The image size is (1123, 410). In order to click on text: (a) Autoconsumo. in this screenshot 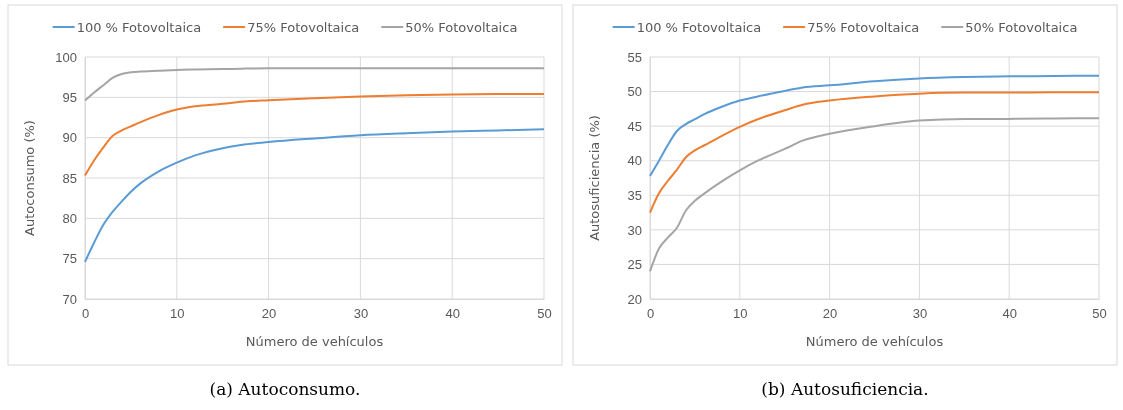, I will do `click(285, 389)`.